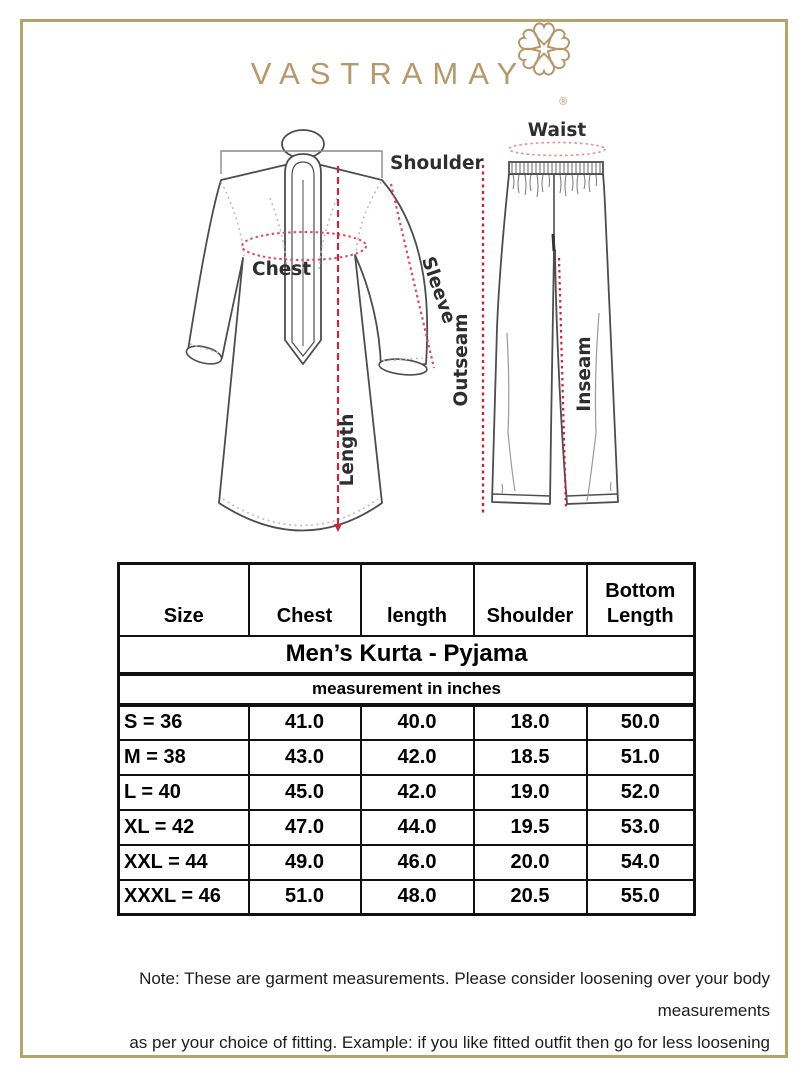  I want to click on kurta-shoulder-bracket, so click(301, 164).